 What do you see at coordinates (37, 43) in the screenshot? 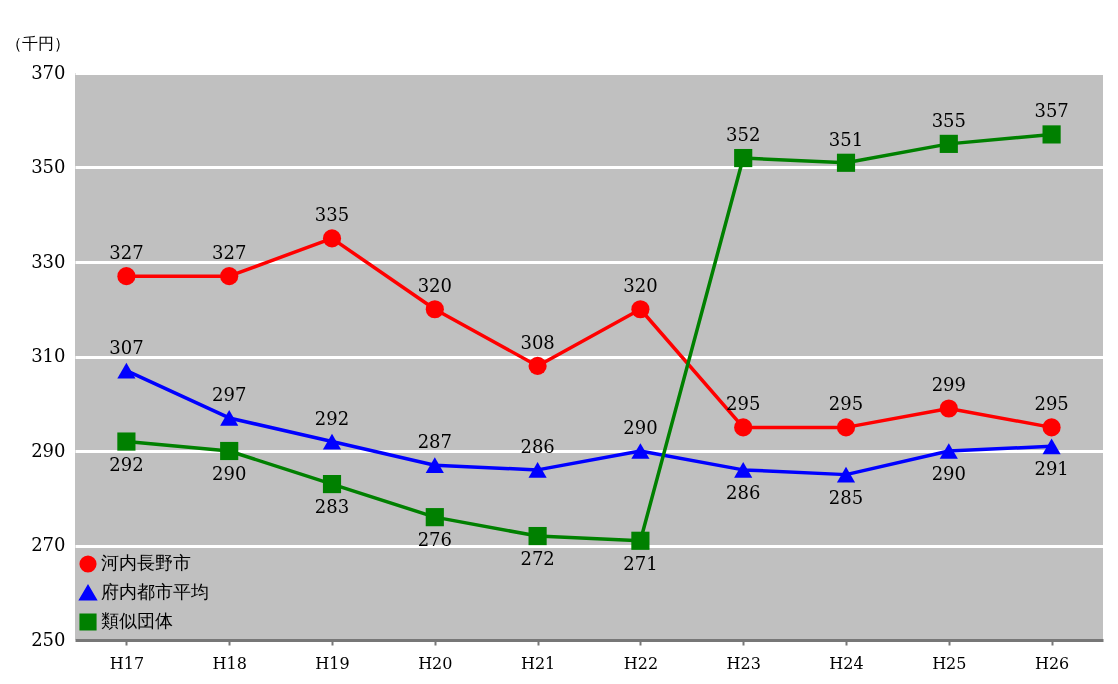
I see `y-axis-title: （千円）` at bounding box center [37, 43].